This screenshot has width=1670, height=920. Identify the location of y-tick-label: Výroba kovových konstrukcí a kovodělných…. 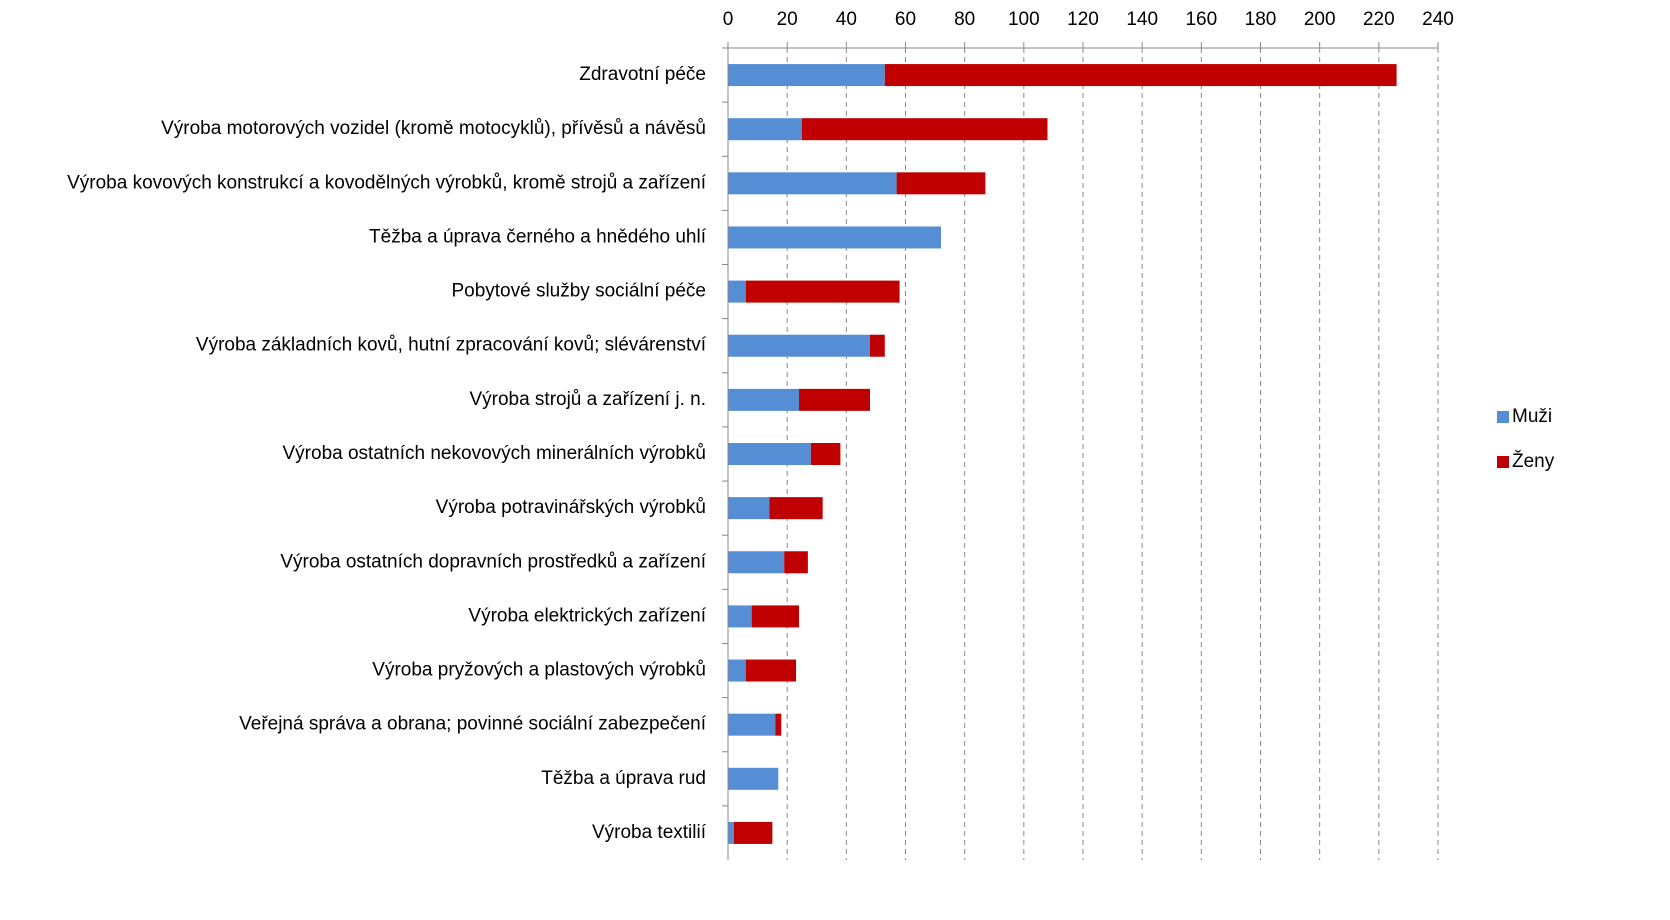
(387, 182).